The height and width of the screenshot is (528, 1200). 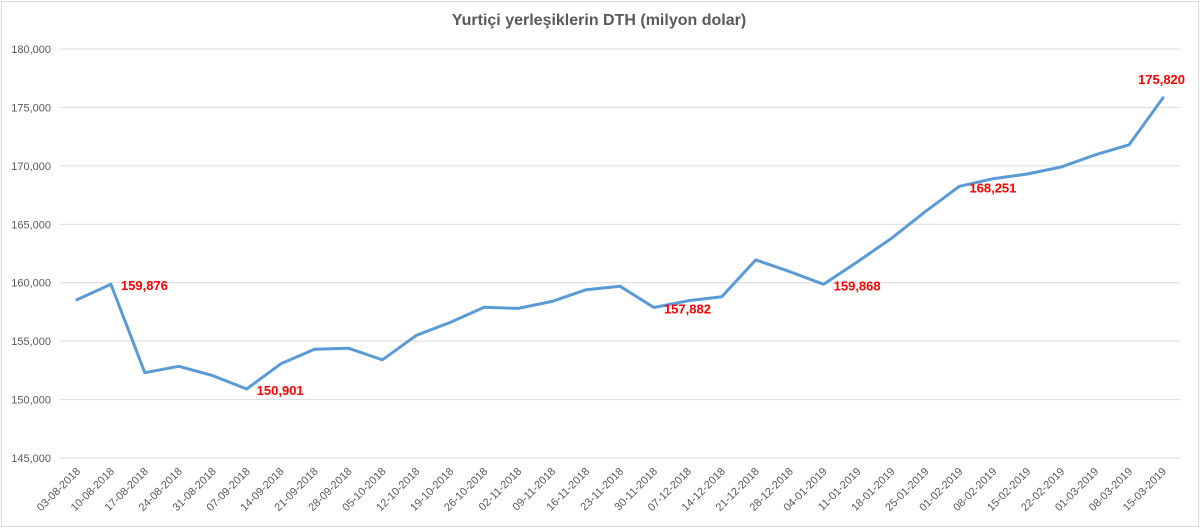 What do you see at coordinates (31, 167) in the screenshot?
I see `y-tick-label: 170,000` at bounding box center [31, 167].